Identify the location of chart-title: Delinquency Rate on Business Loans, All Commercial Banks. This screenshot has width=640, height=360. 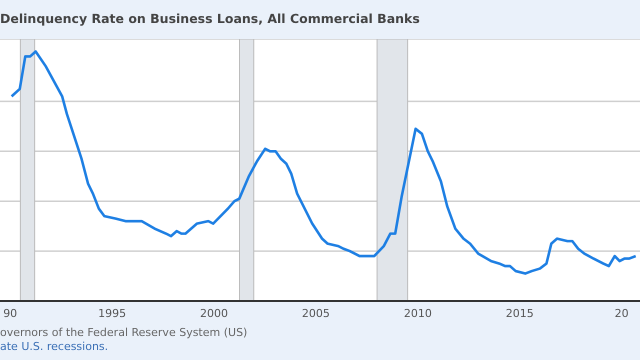
(210, 19).